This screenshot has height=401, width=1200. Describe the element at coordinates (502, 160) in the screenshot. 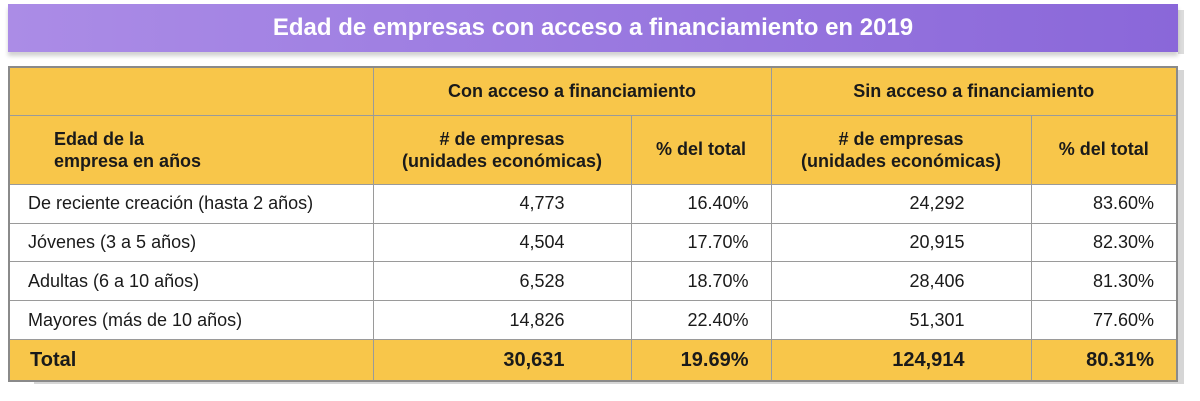

I see `col-header-with-count-line2: (unidades económicas)` at that location.